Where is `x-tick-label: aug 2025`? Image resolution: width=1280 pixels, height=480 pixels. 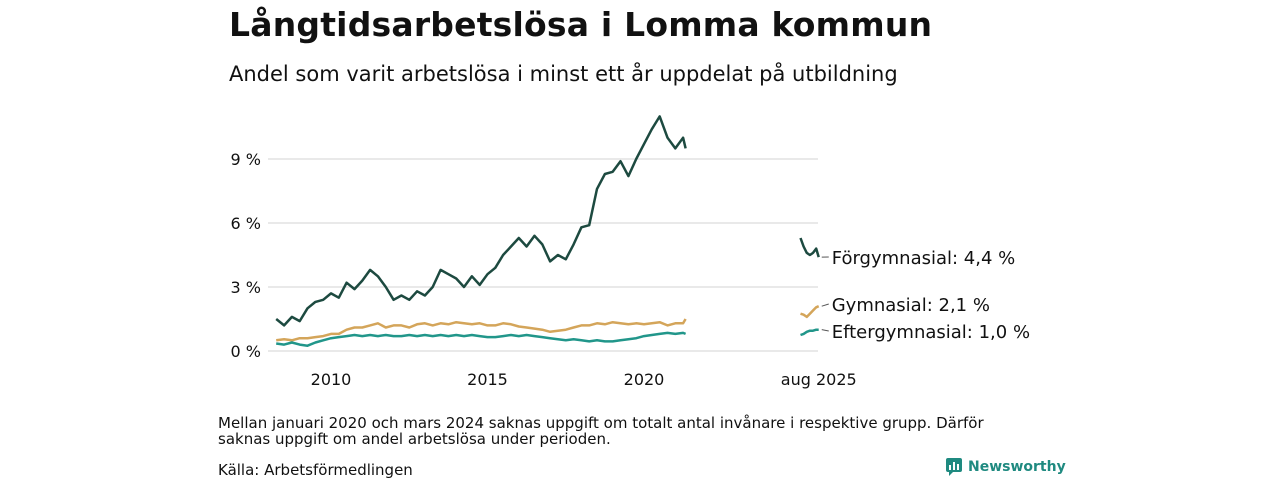 x-tick-label: aug 2025 is located at coordinates (819, 379).